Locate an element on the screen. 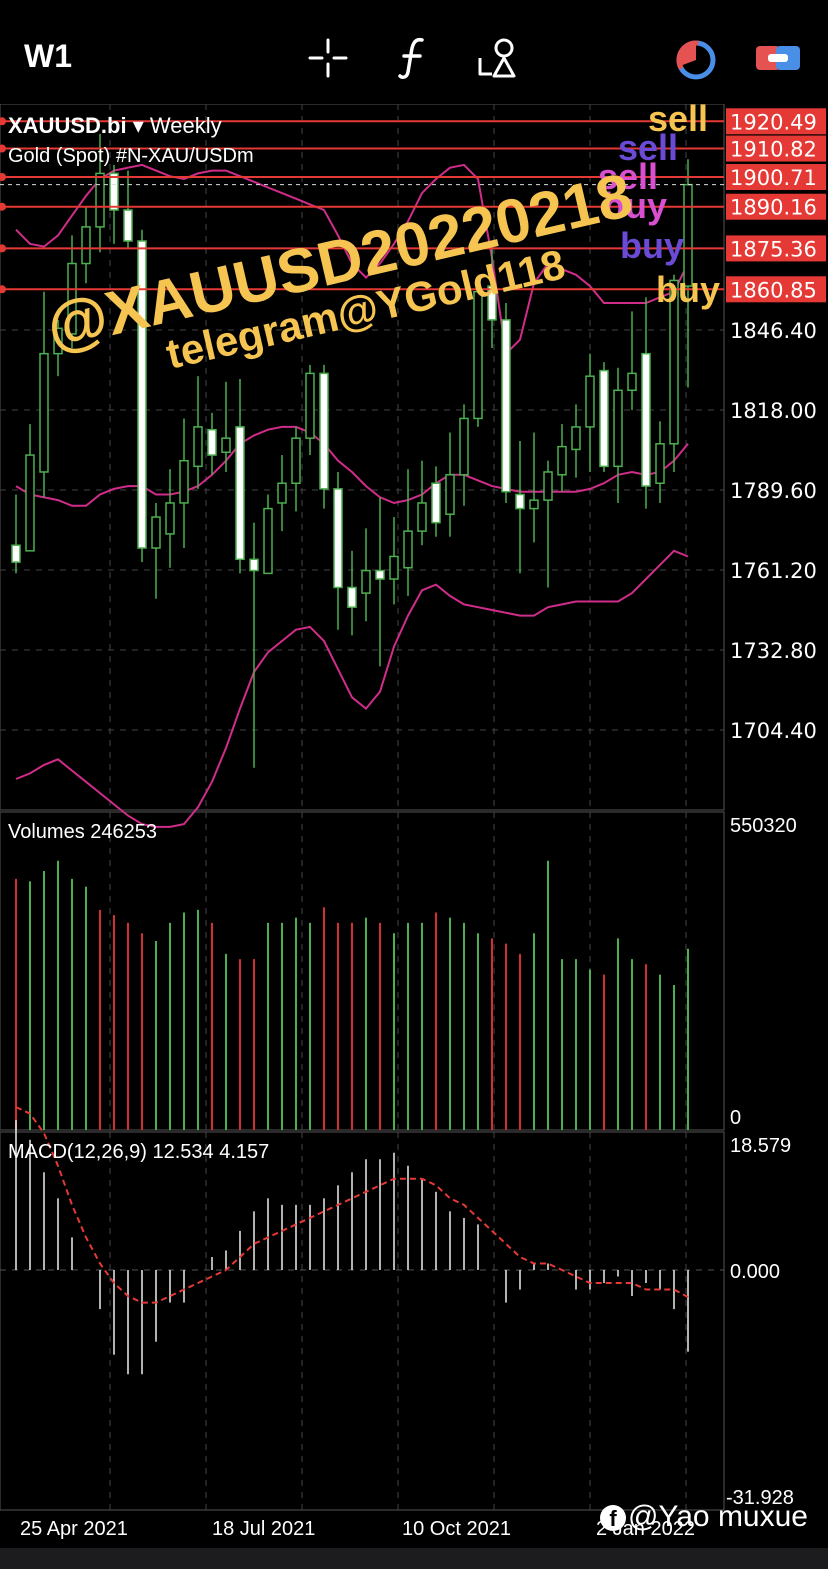 Image resolution: width=828 pixels, height=1569 pixels. price-levels is located at coordinates (362, 205).